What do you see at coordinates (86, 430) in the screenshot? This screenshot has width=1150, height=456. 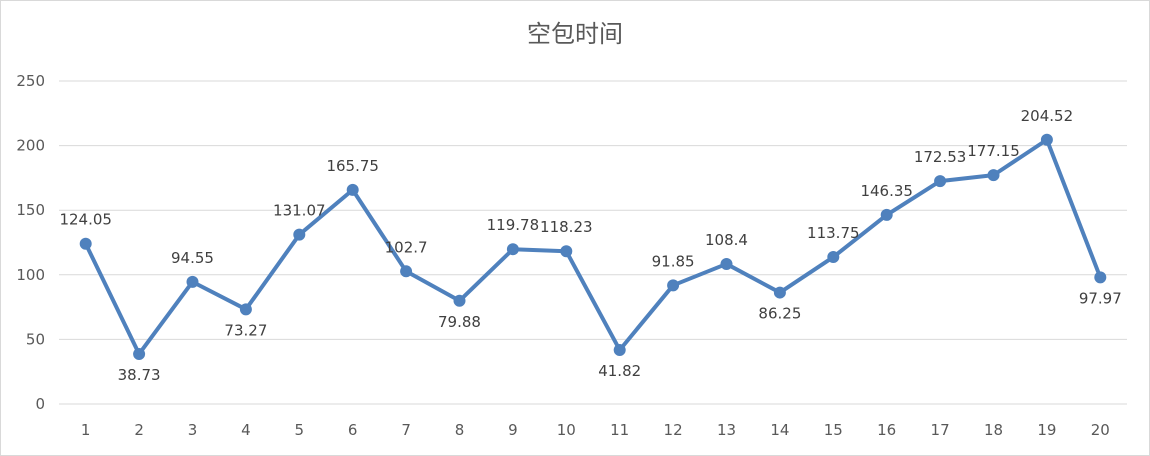 I see `x-tick-label: 1` at bounding box center [86, 430].